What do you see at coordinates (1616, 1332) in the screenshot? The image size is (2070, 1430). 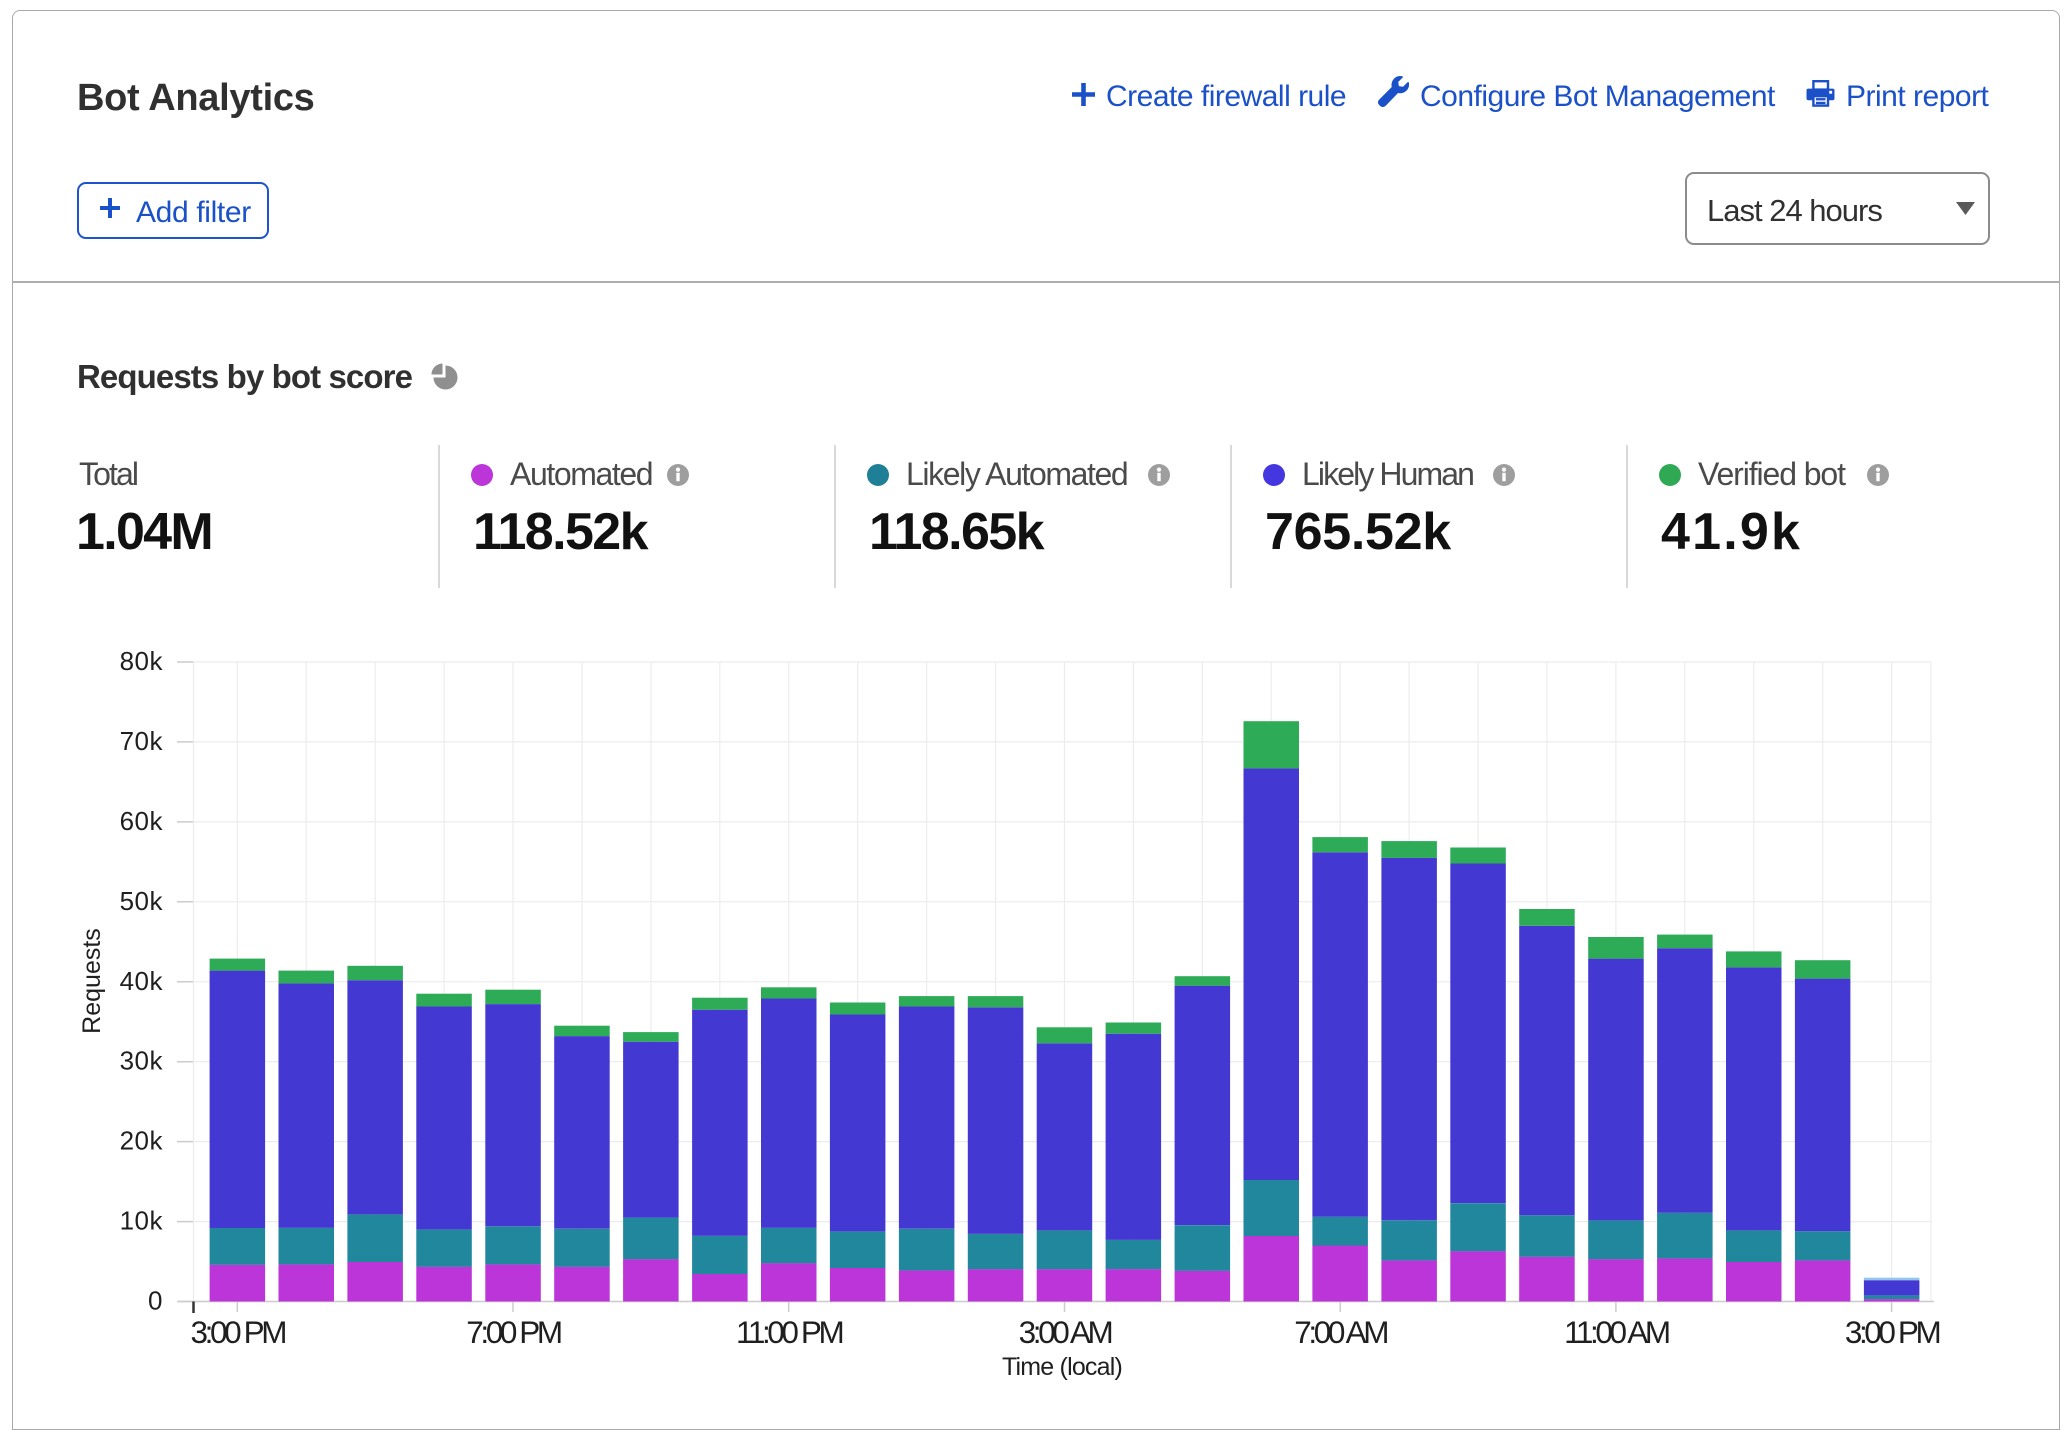 I see `svg-text: 11:00 AM` at bounding box center [1616, 1332].